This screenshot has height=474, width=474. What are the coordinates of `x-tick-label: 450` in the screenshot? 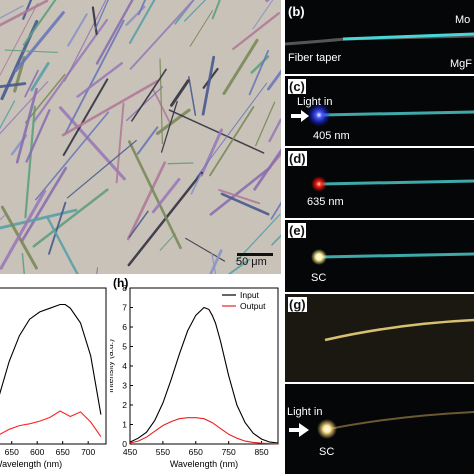 It's located at (130, 452).